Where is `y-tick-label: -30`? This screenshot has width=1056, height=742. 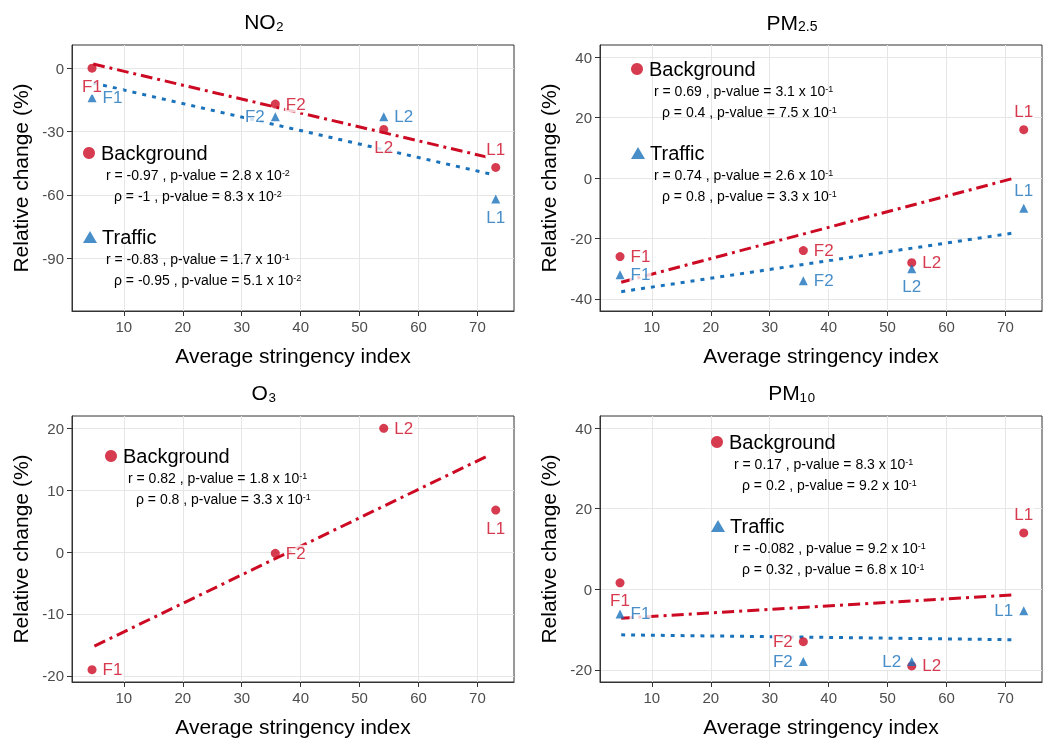
y-tick-label: -30 is located at coordinates (53, 132).